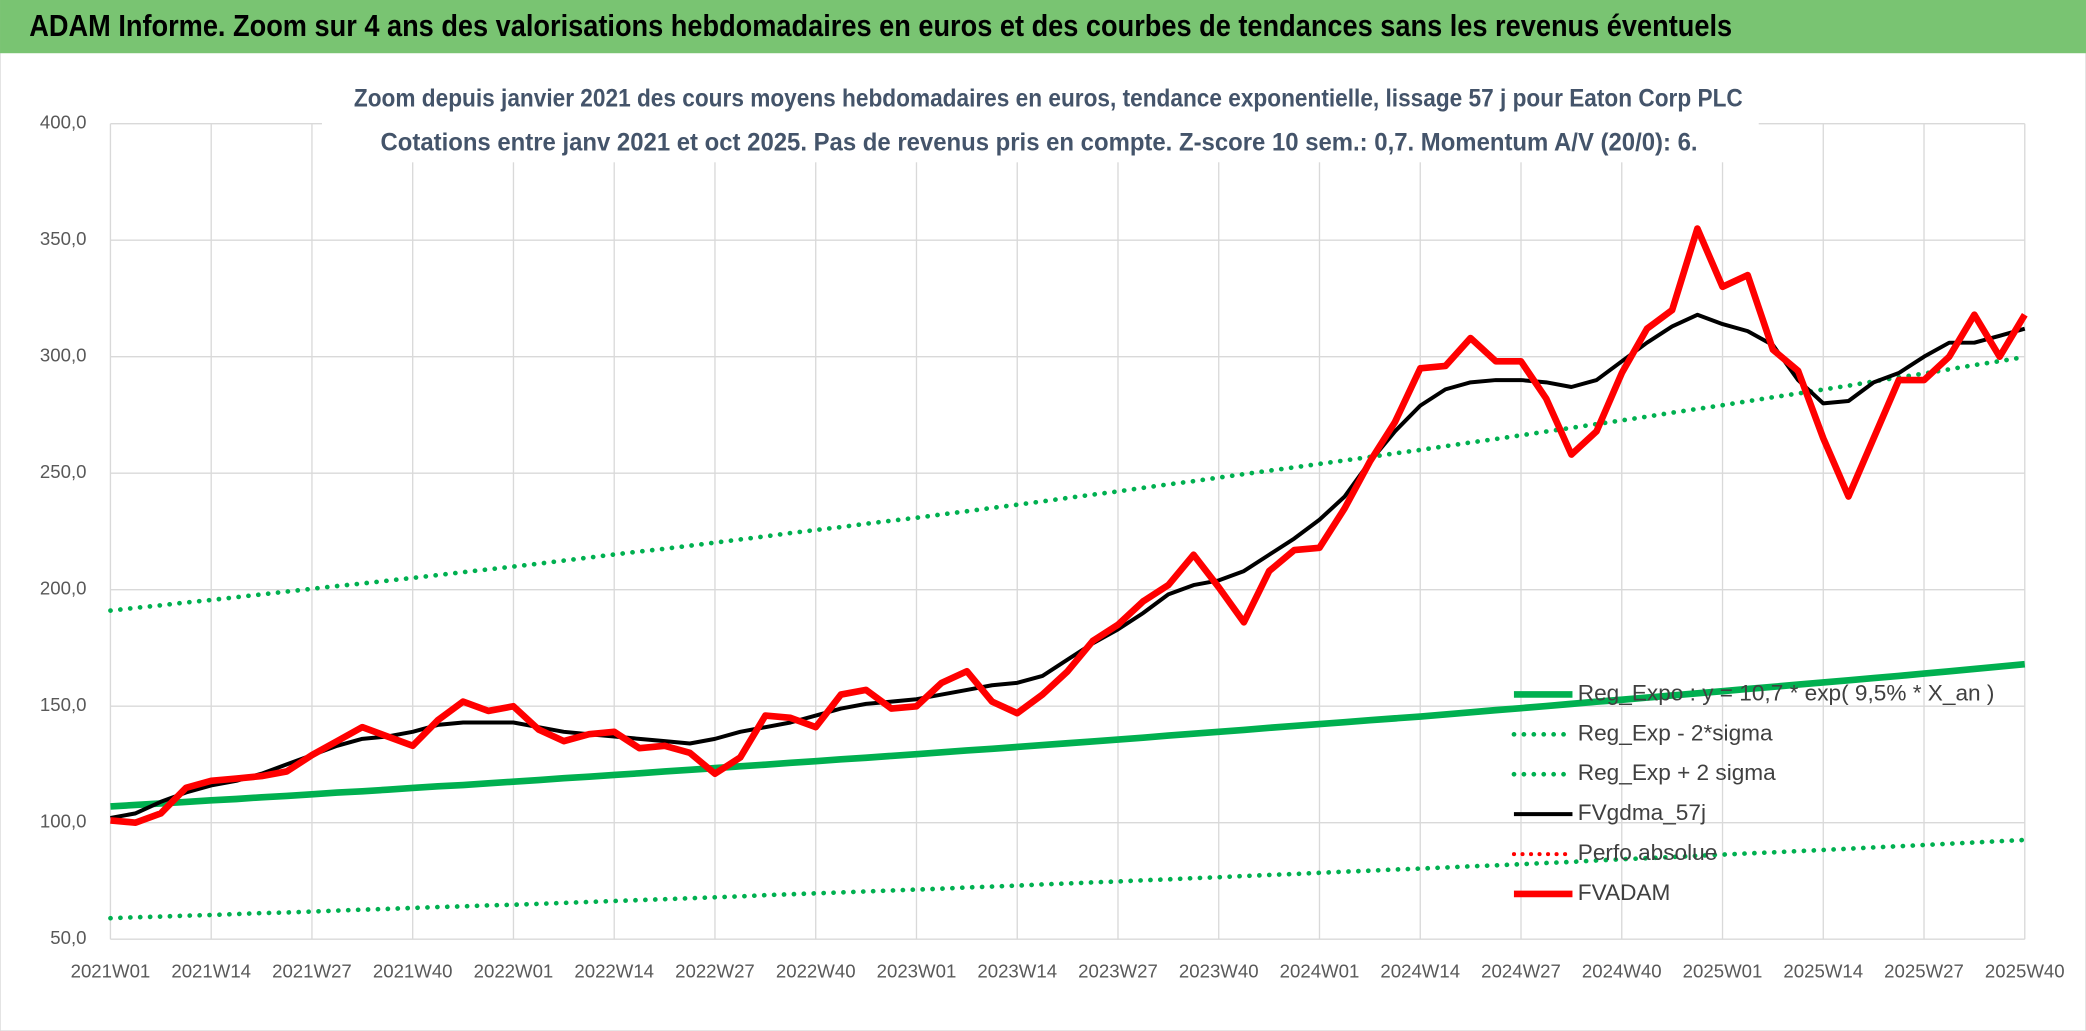 The width and height of the screenshot is (2086, 1031). Describe the element at coordinates (1118, 970) in the screenshot. I see `x-tick-label: 2023W27` at that location.